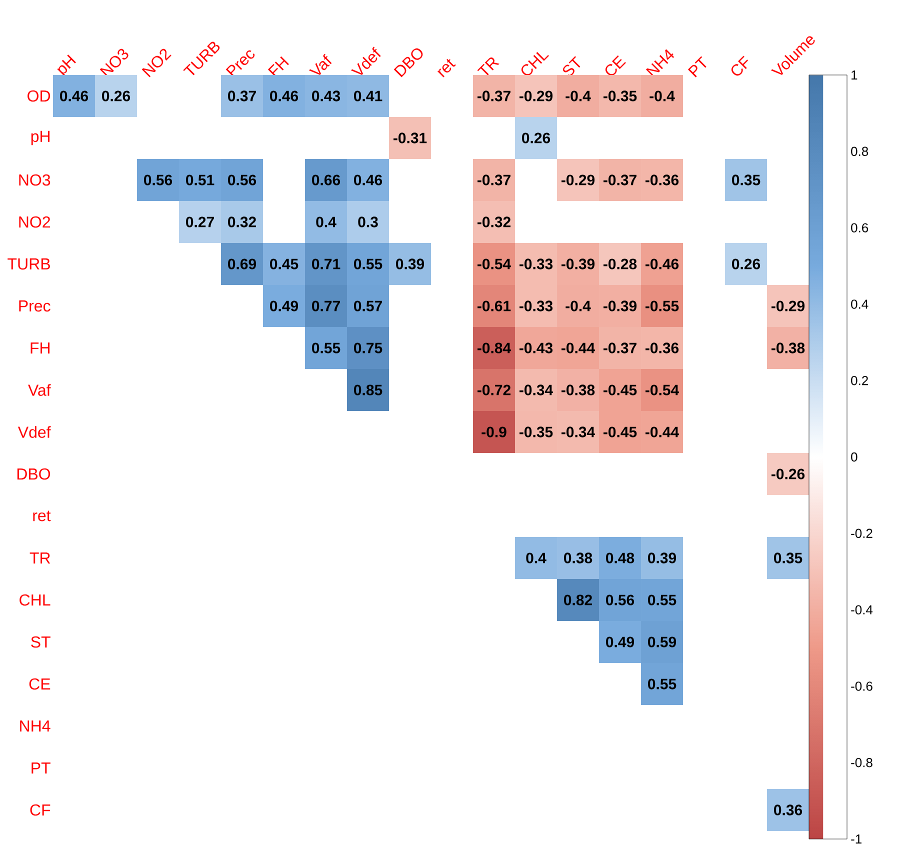 Image resolution: width=912 pixels, height=846 pixels. What do you see at coordinates (615, 65) in the screenshot?
I see `x-tick-label: CE` at bounding box center [615, 65].